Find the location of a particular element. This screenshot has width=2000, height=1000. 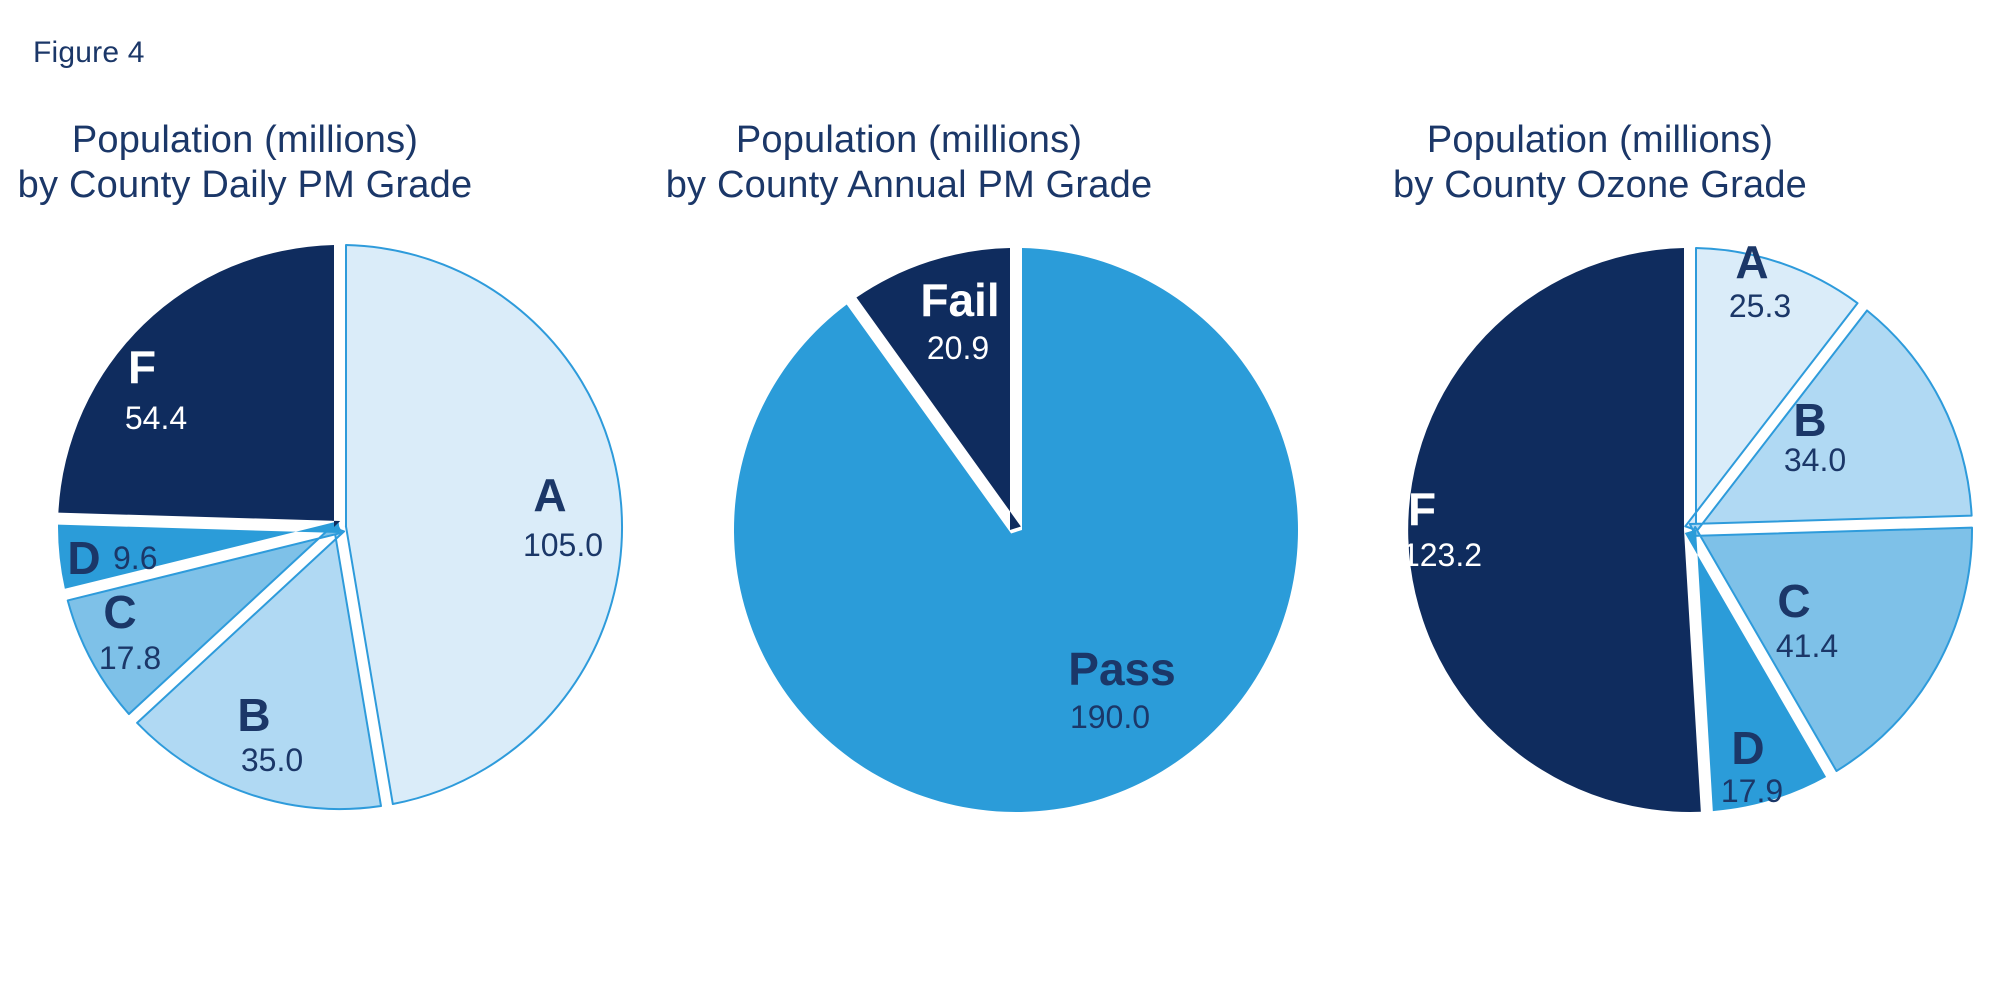

pie-2-slice-Pass-value: 190.0 is located at coordinates (1110, 717).